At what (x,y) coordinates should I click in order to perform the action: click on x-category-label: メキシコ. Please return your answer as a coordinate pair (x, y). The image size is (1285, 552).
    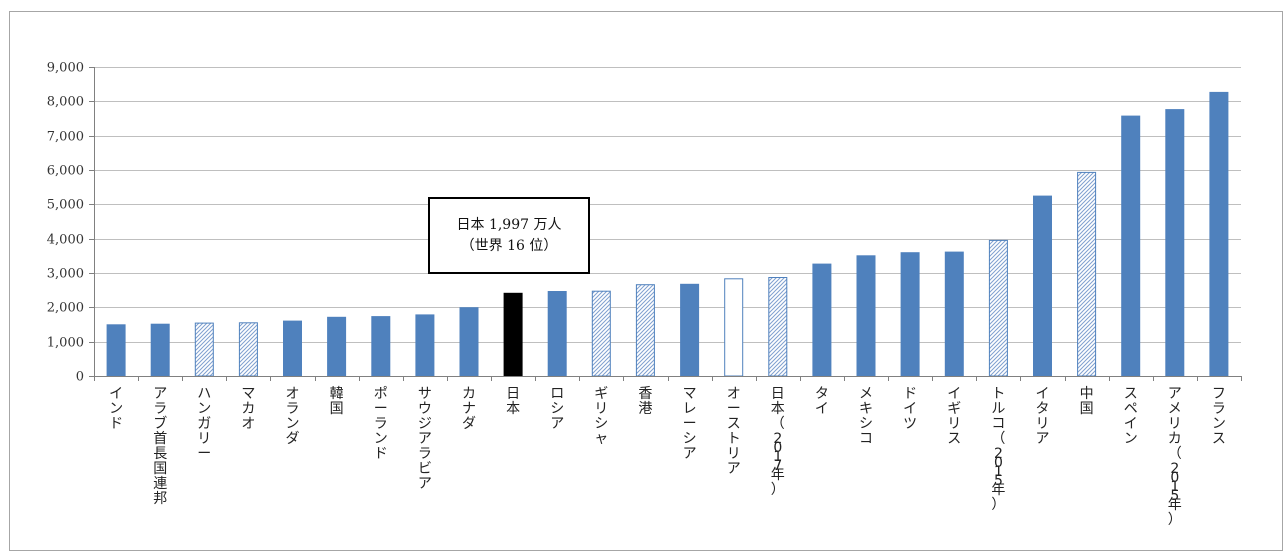
    Looking at the image, I should click on (866, 416).